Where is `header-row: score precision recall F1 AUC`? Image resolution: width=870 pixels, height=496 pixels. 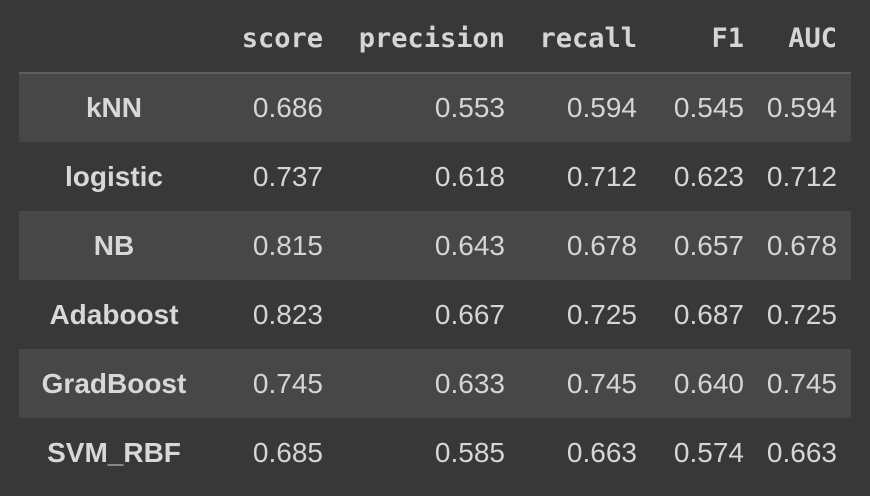
header-row: score precision recall F1 AUC is located at coordinates (435, 39).